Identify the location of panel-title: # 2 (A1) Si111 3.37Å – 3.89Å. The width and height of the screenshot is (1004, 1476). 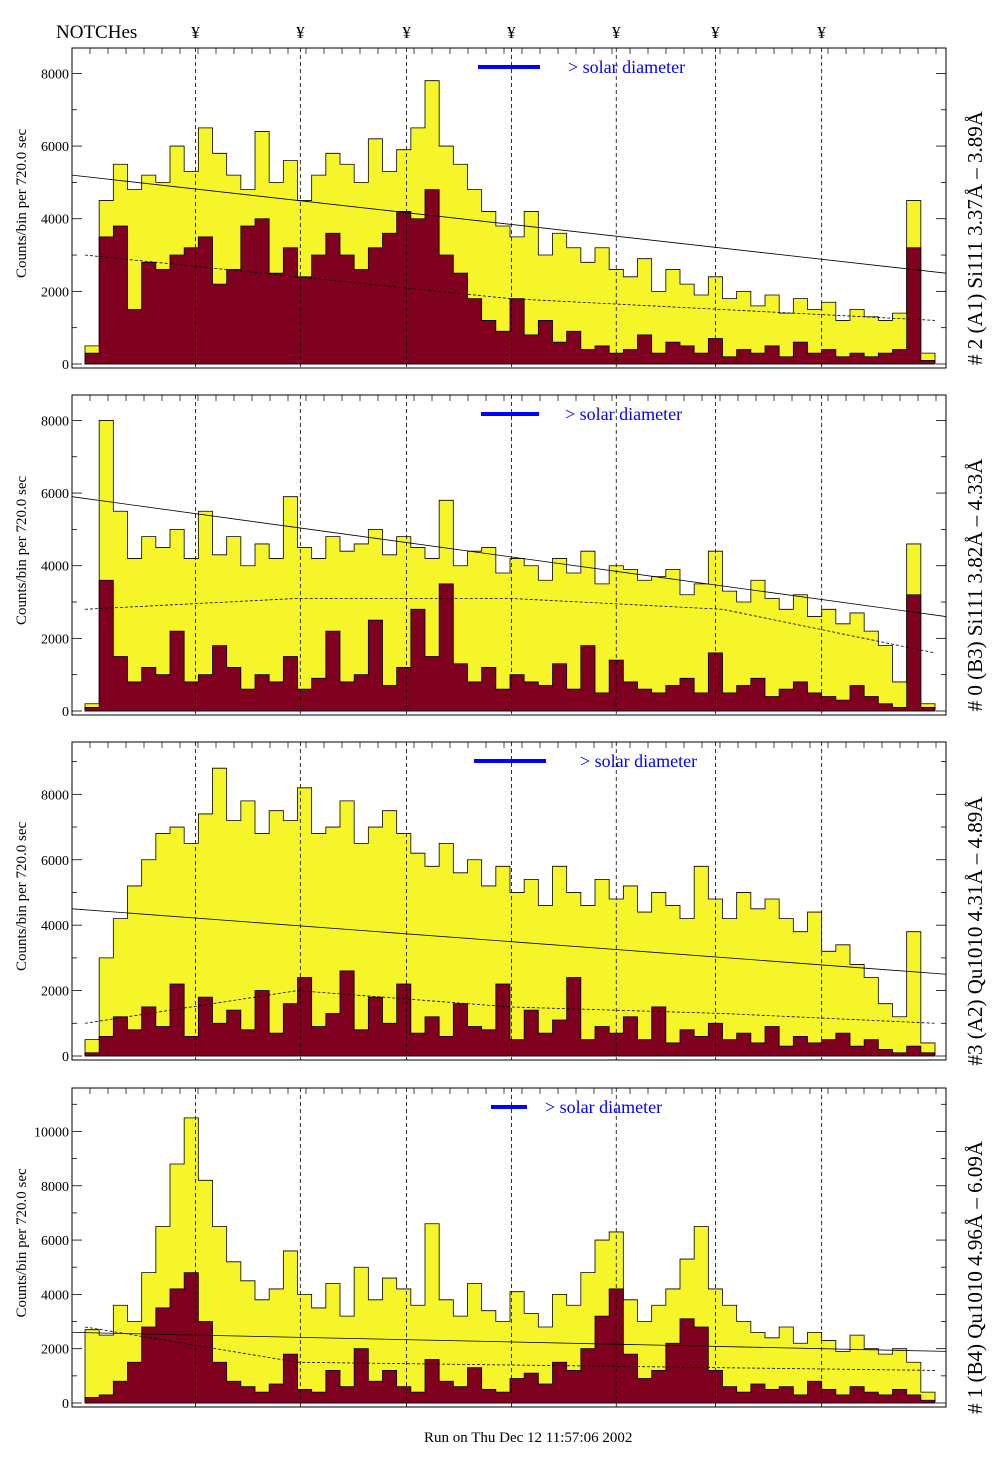
(975, 237).